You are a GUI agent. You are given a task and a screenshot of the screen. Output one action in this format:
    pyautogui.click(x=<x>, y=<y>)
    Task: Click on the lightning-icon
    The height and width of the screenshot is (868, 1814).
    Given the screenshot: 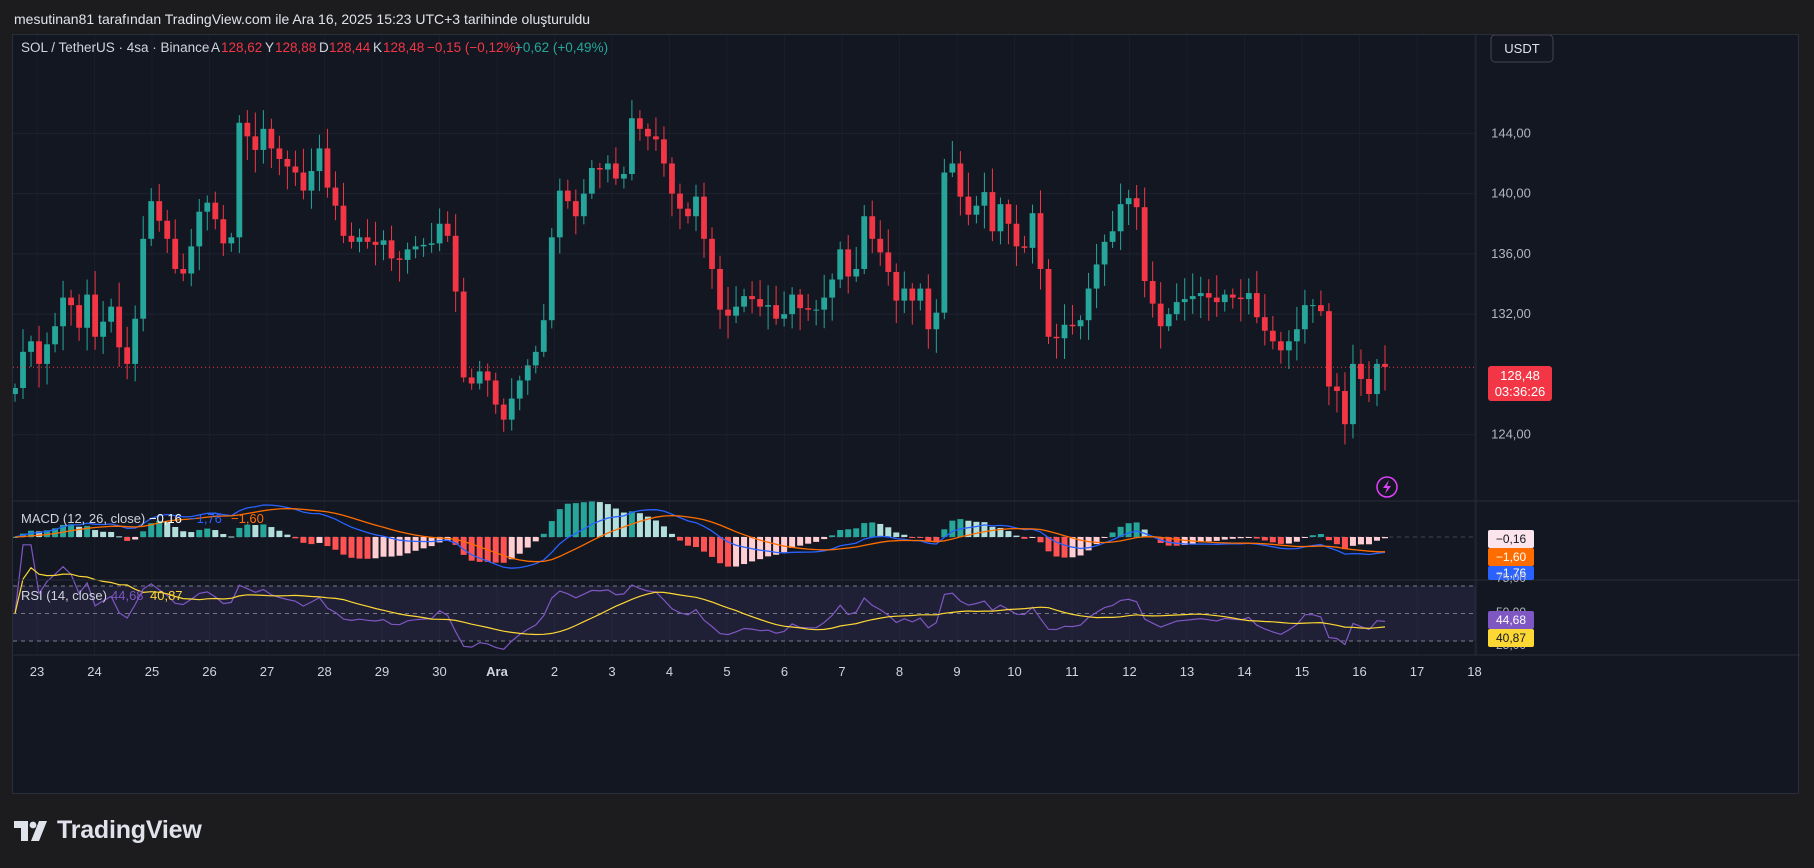 What is the action you would take?
    pyautogui.click(x=1387, y=487)
    